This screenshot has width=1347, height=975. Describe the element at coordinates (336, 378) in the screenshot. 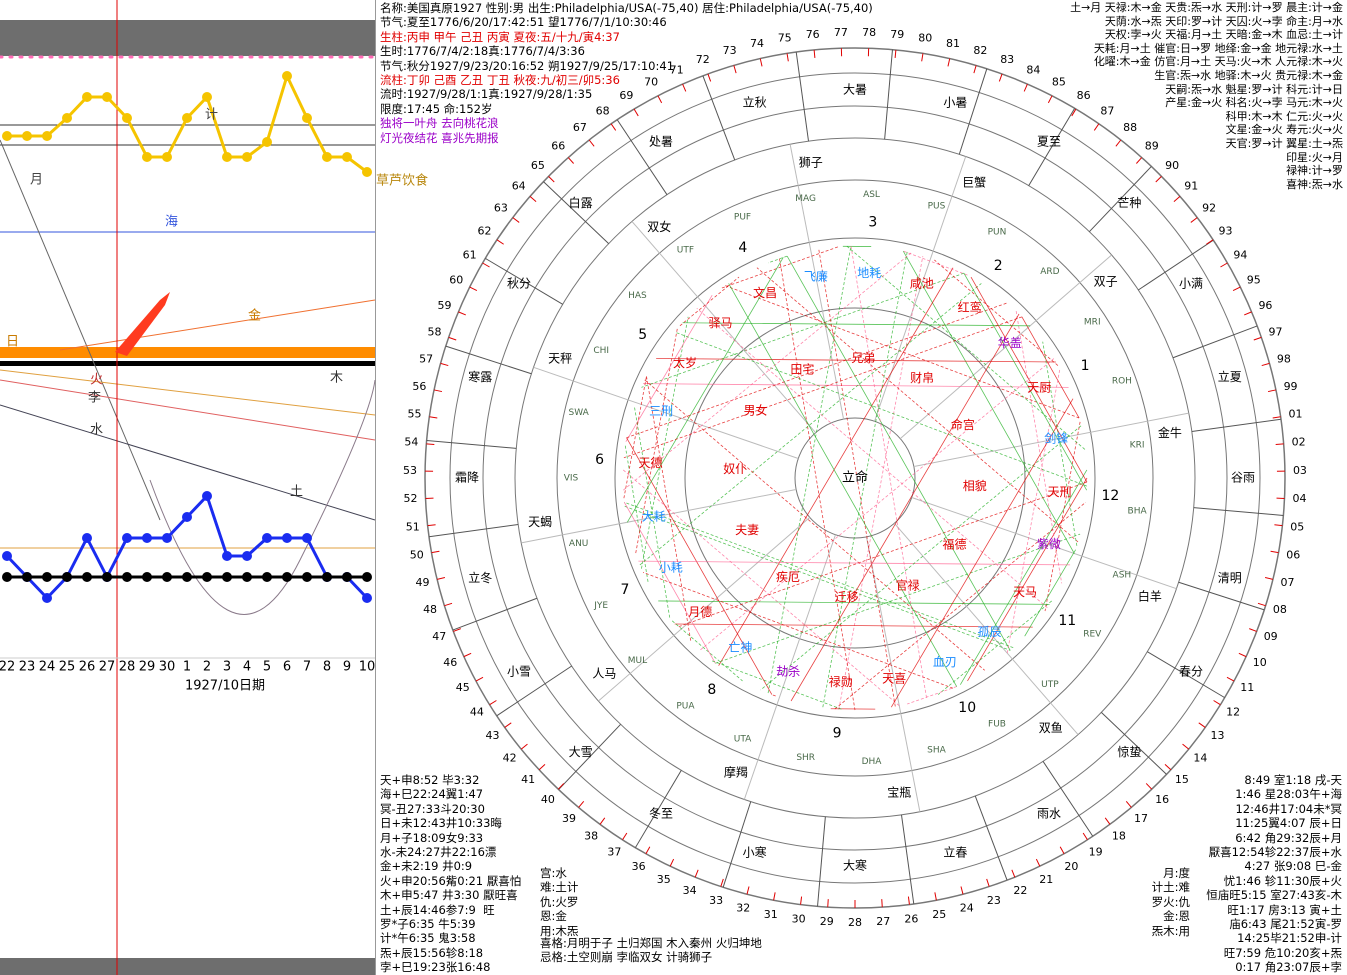

I see `annotation: 木` at that location.